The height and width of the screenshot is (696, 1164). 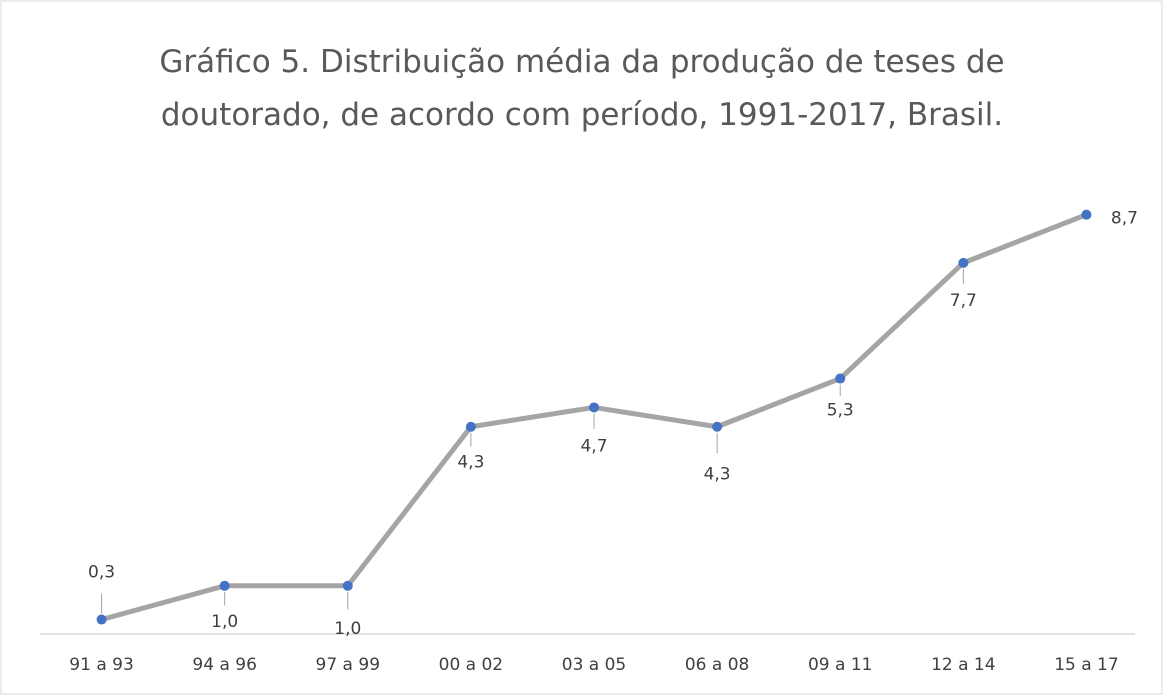 I want to click on data-label: 4,7, so click(x=593, y=446).